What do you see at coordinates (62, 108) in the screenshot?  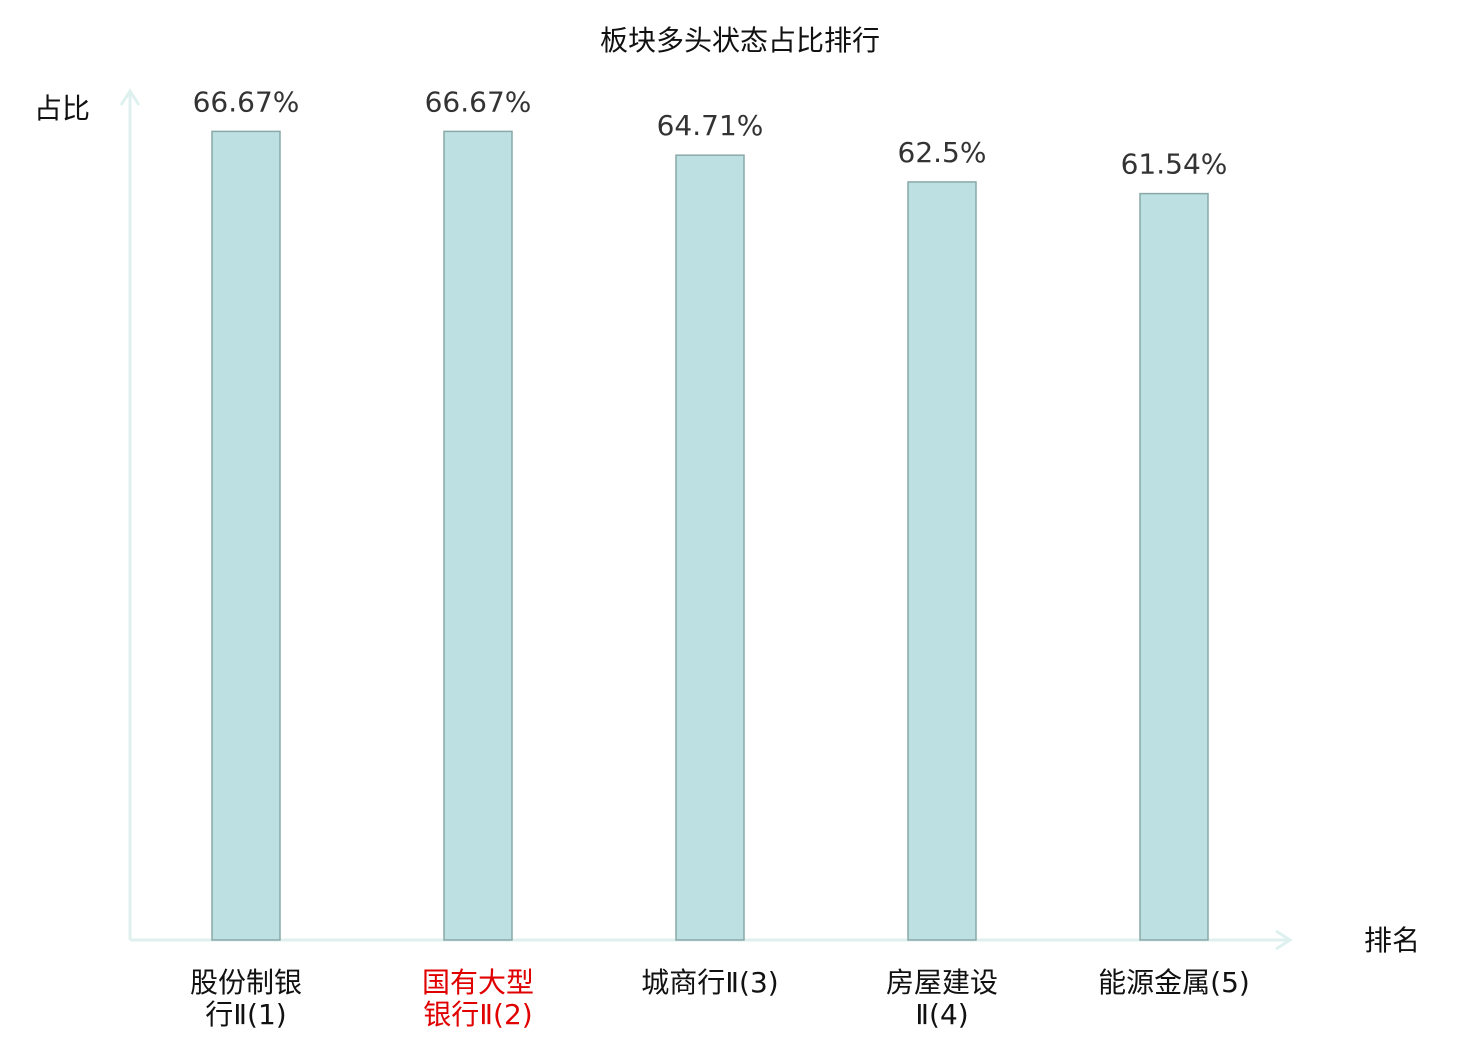 I see `y-axis-label: 占比` at bounding box center [62, 108].